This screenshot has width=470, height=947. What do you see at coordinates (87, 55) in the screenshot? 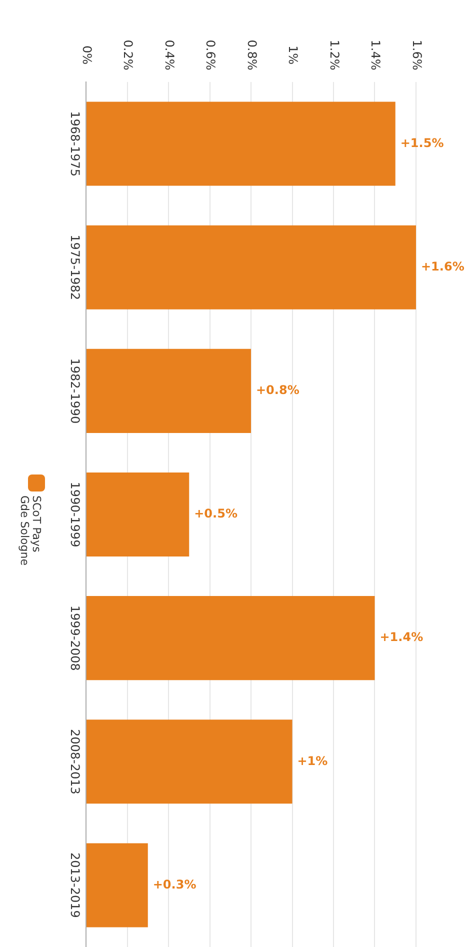
I see `x-tick-label: 0%` at bounding box center [87, 55].